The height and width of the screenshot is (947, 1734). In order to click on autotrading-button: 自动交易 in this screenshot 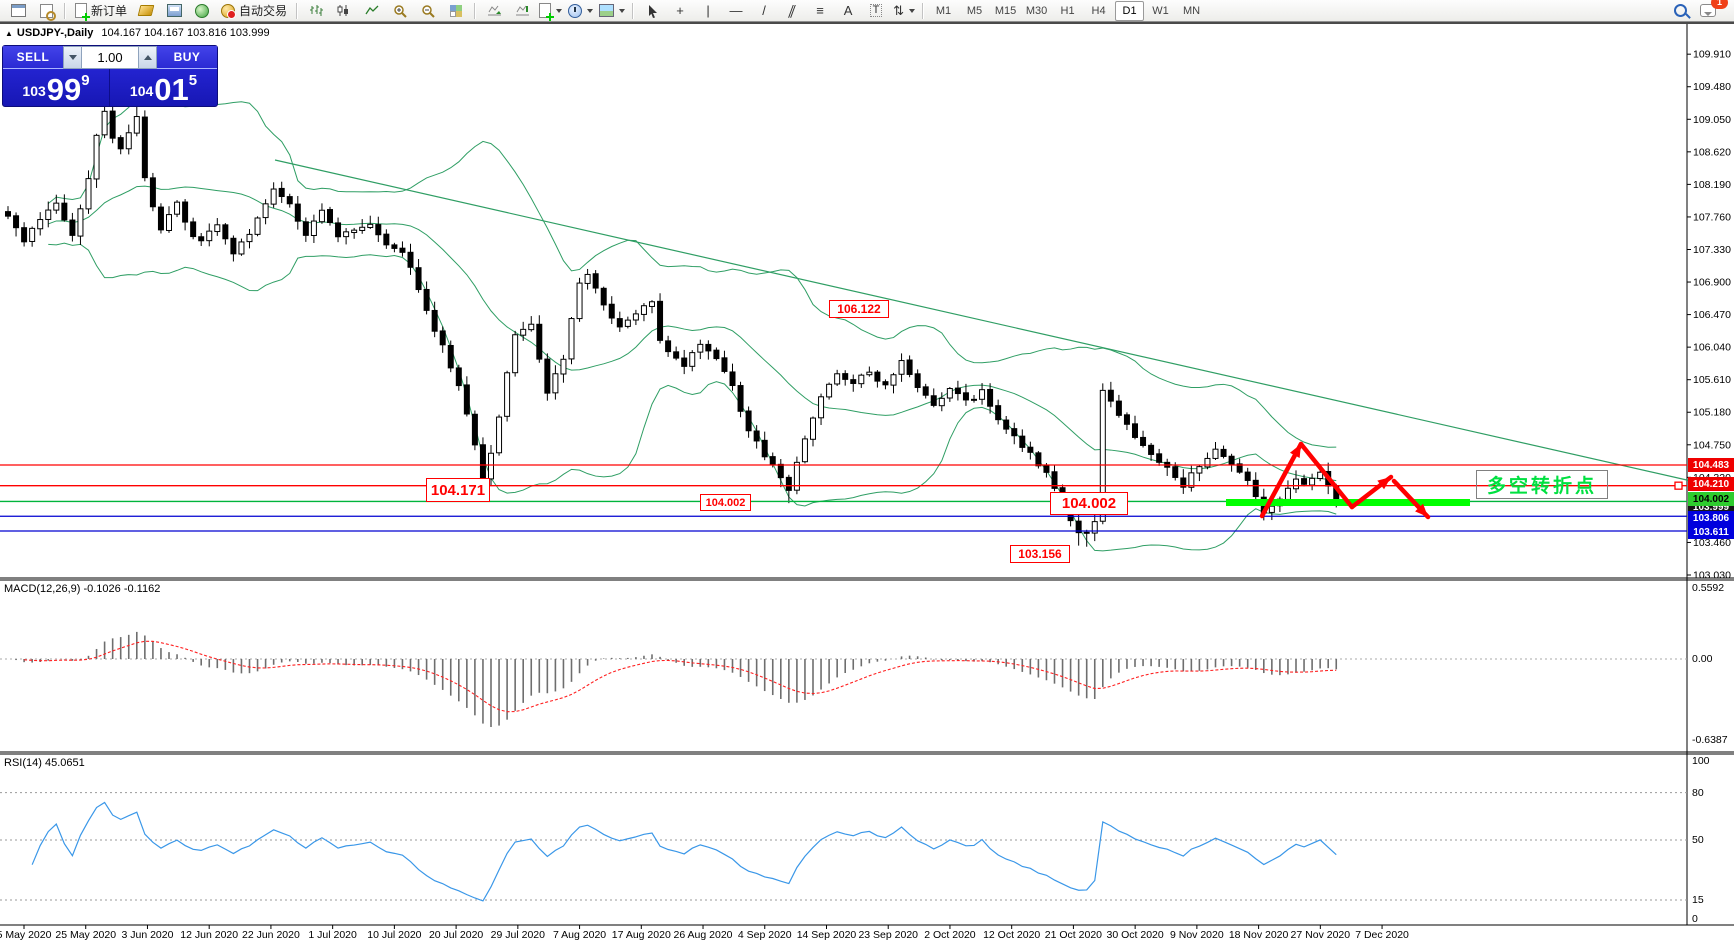, I will do `click(254, 11)`.